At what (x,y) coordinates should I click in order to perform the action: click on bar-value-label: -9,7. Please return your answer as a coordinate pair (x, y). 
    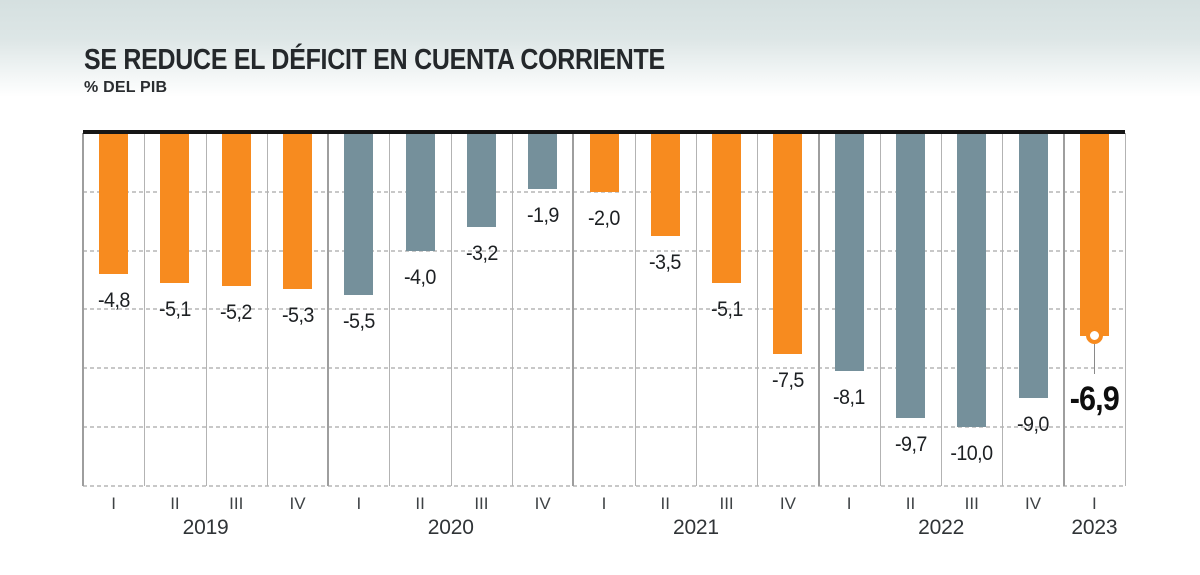
    Looking at the image, I should click on (910, 445).